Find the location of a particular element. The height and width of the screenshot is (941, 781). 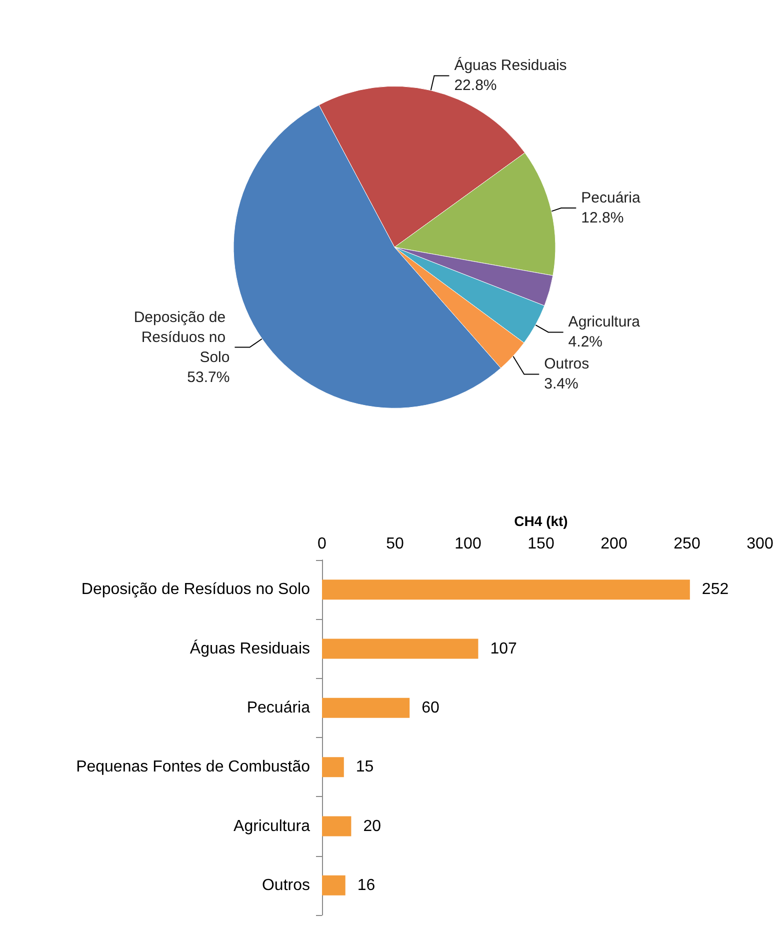

y-tick-label: Deposição de Resíduos no Solo is located at coordinates (195, 589).